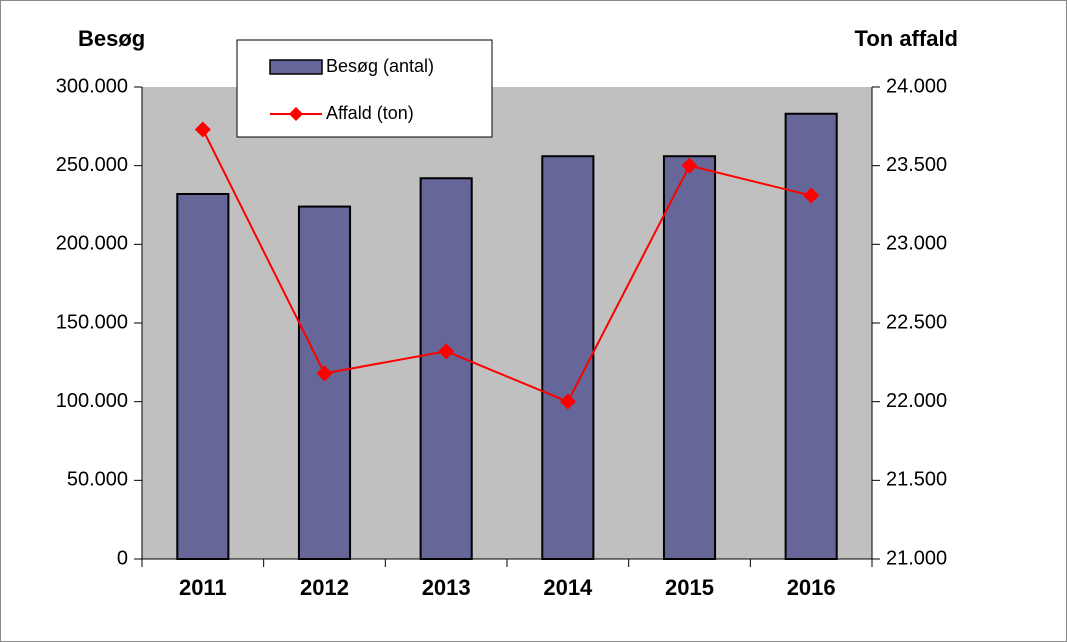  I want to click on x-tick-label: 2011, so click(203, 587).